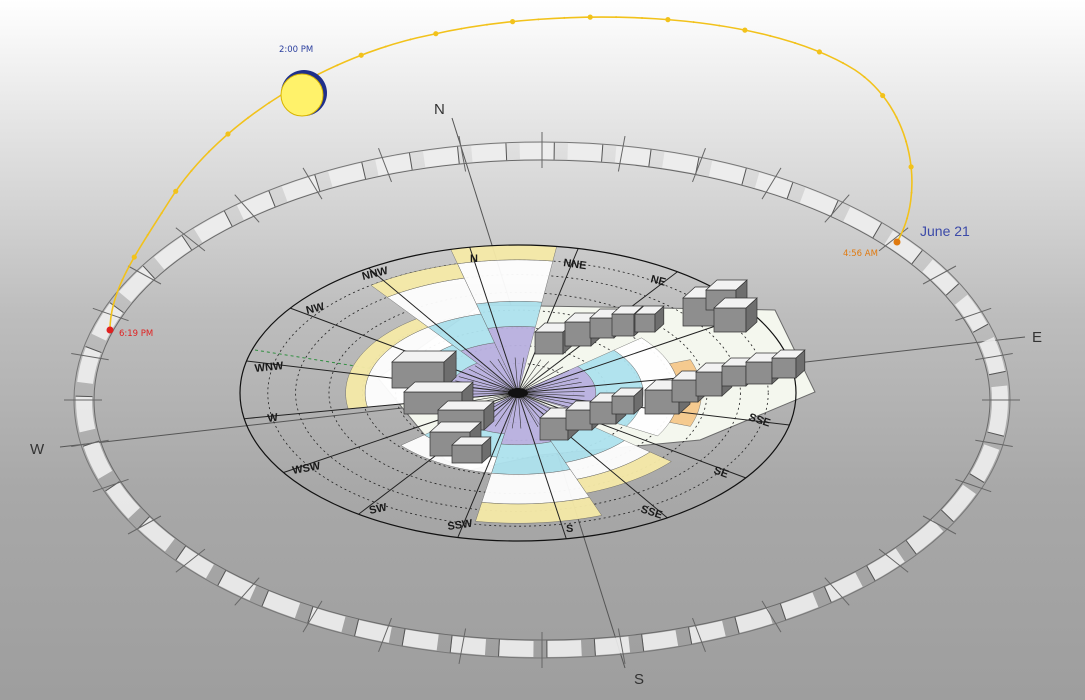 This screenshot has height=700, width=1085. Describe the element at coordinates (269, 367) in the screenshot. I see `rose-label-wnw: WNW` at that location.